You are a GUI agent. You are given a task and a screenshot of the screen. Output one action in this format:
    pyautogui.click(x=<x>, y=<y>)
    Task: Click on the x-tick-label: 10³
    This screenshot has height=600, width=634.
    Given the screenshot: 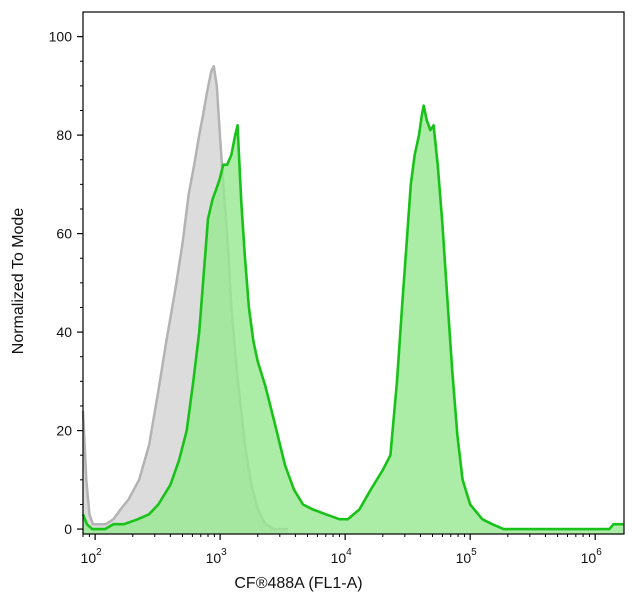 What is the action you would take?
    pyautogui.click(x=217, y=556)
    